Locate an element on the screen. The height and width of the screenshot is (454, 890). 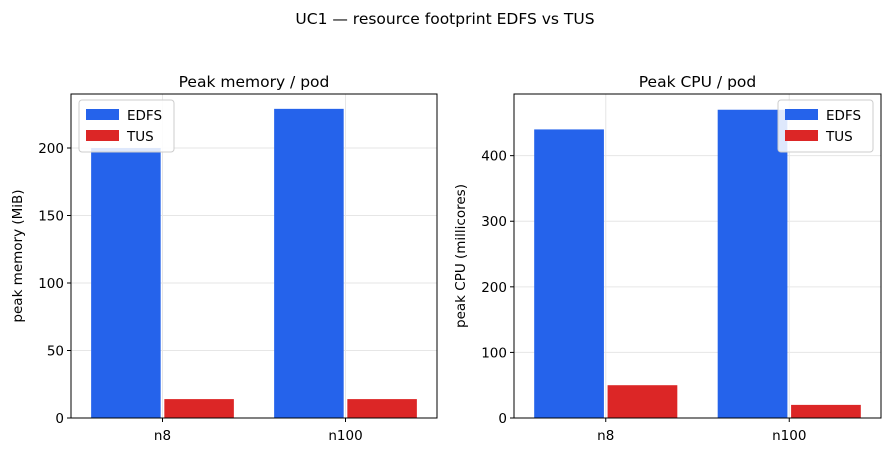
memory-legend: EDFS TUS is located at coordinates (126, 126).